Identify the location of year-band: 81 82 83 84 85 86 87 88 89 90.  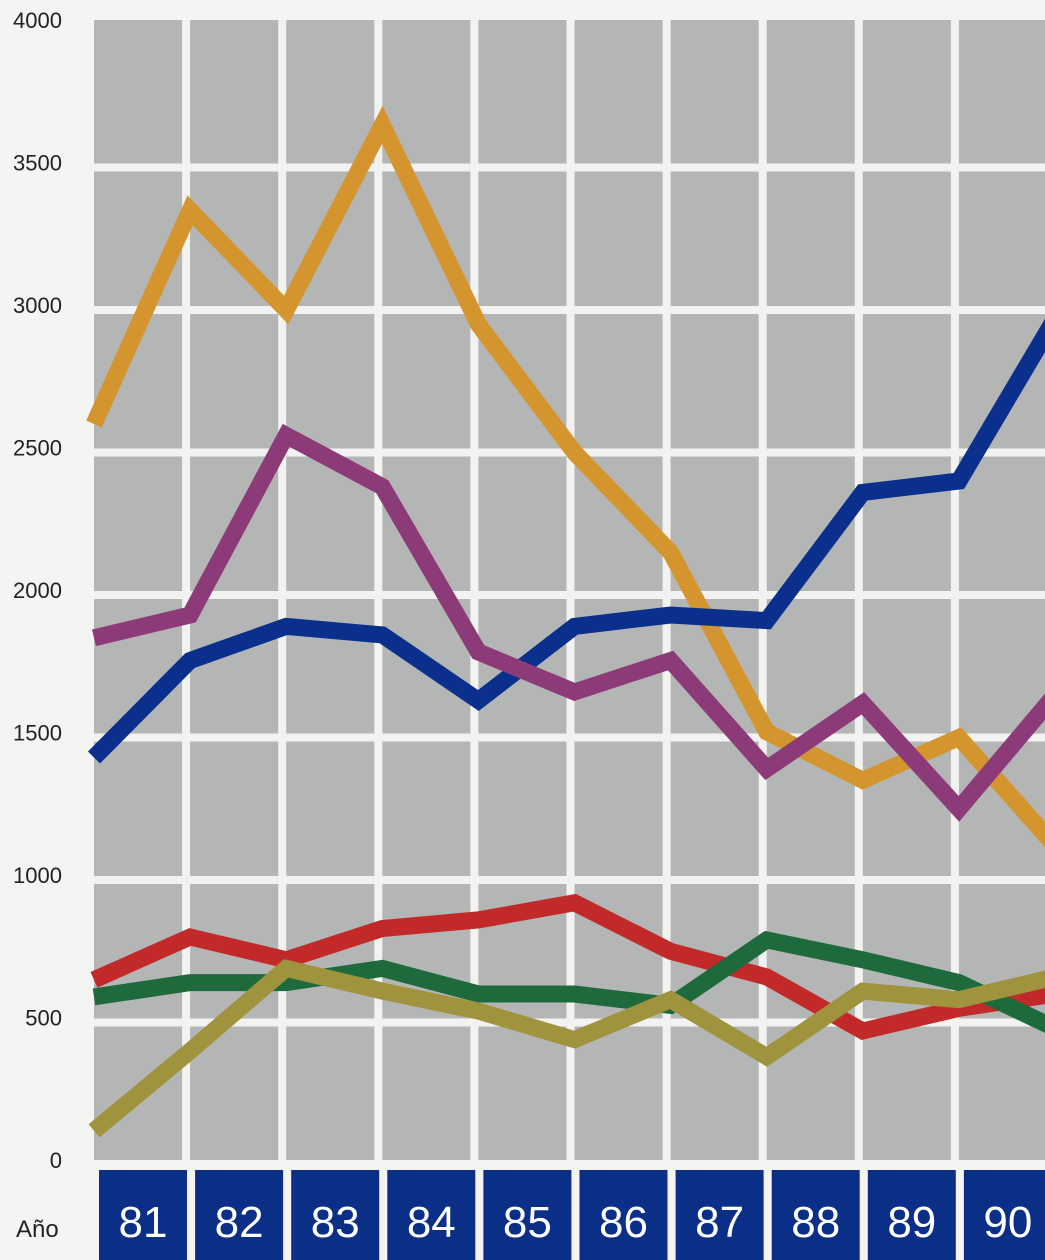
(572, 1215).